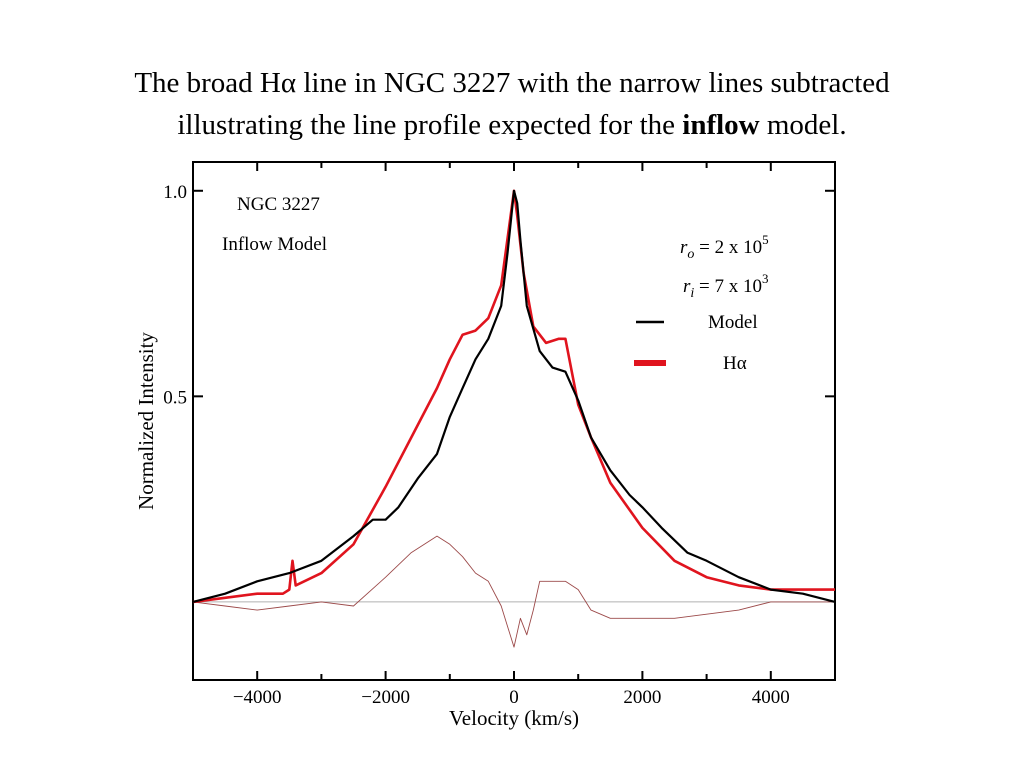 Image resolution: width=1024 pixels, height=768 pixels. I want to click on legend-label-halpha: Hα, so click(735, 363).